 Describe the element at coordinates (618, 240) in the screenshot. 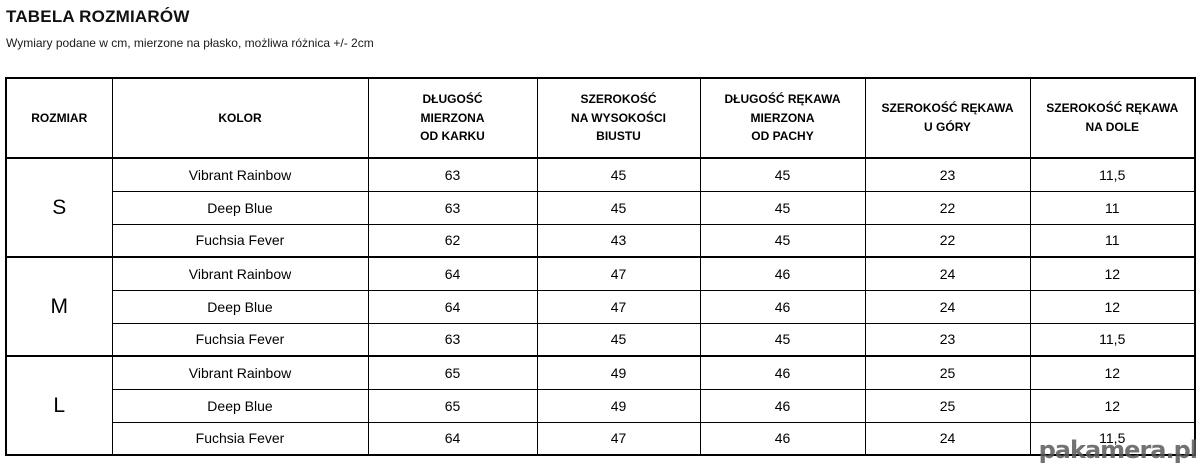

I see `value-cell: 43` at that location.